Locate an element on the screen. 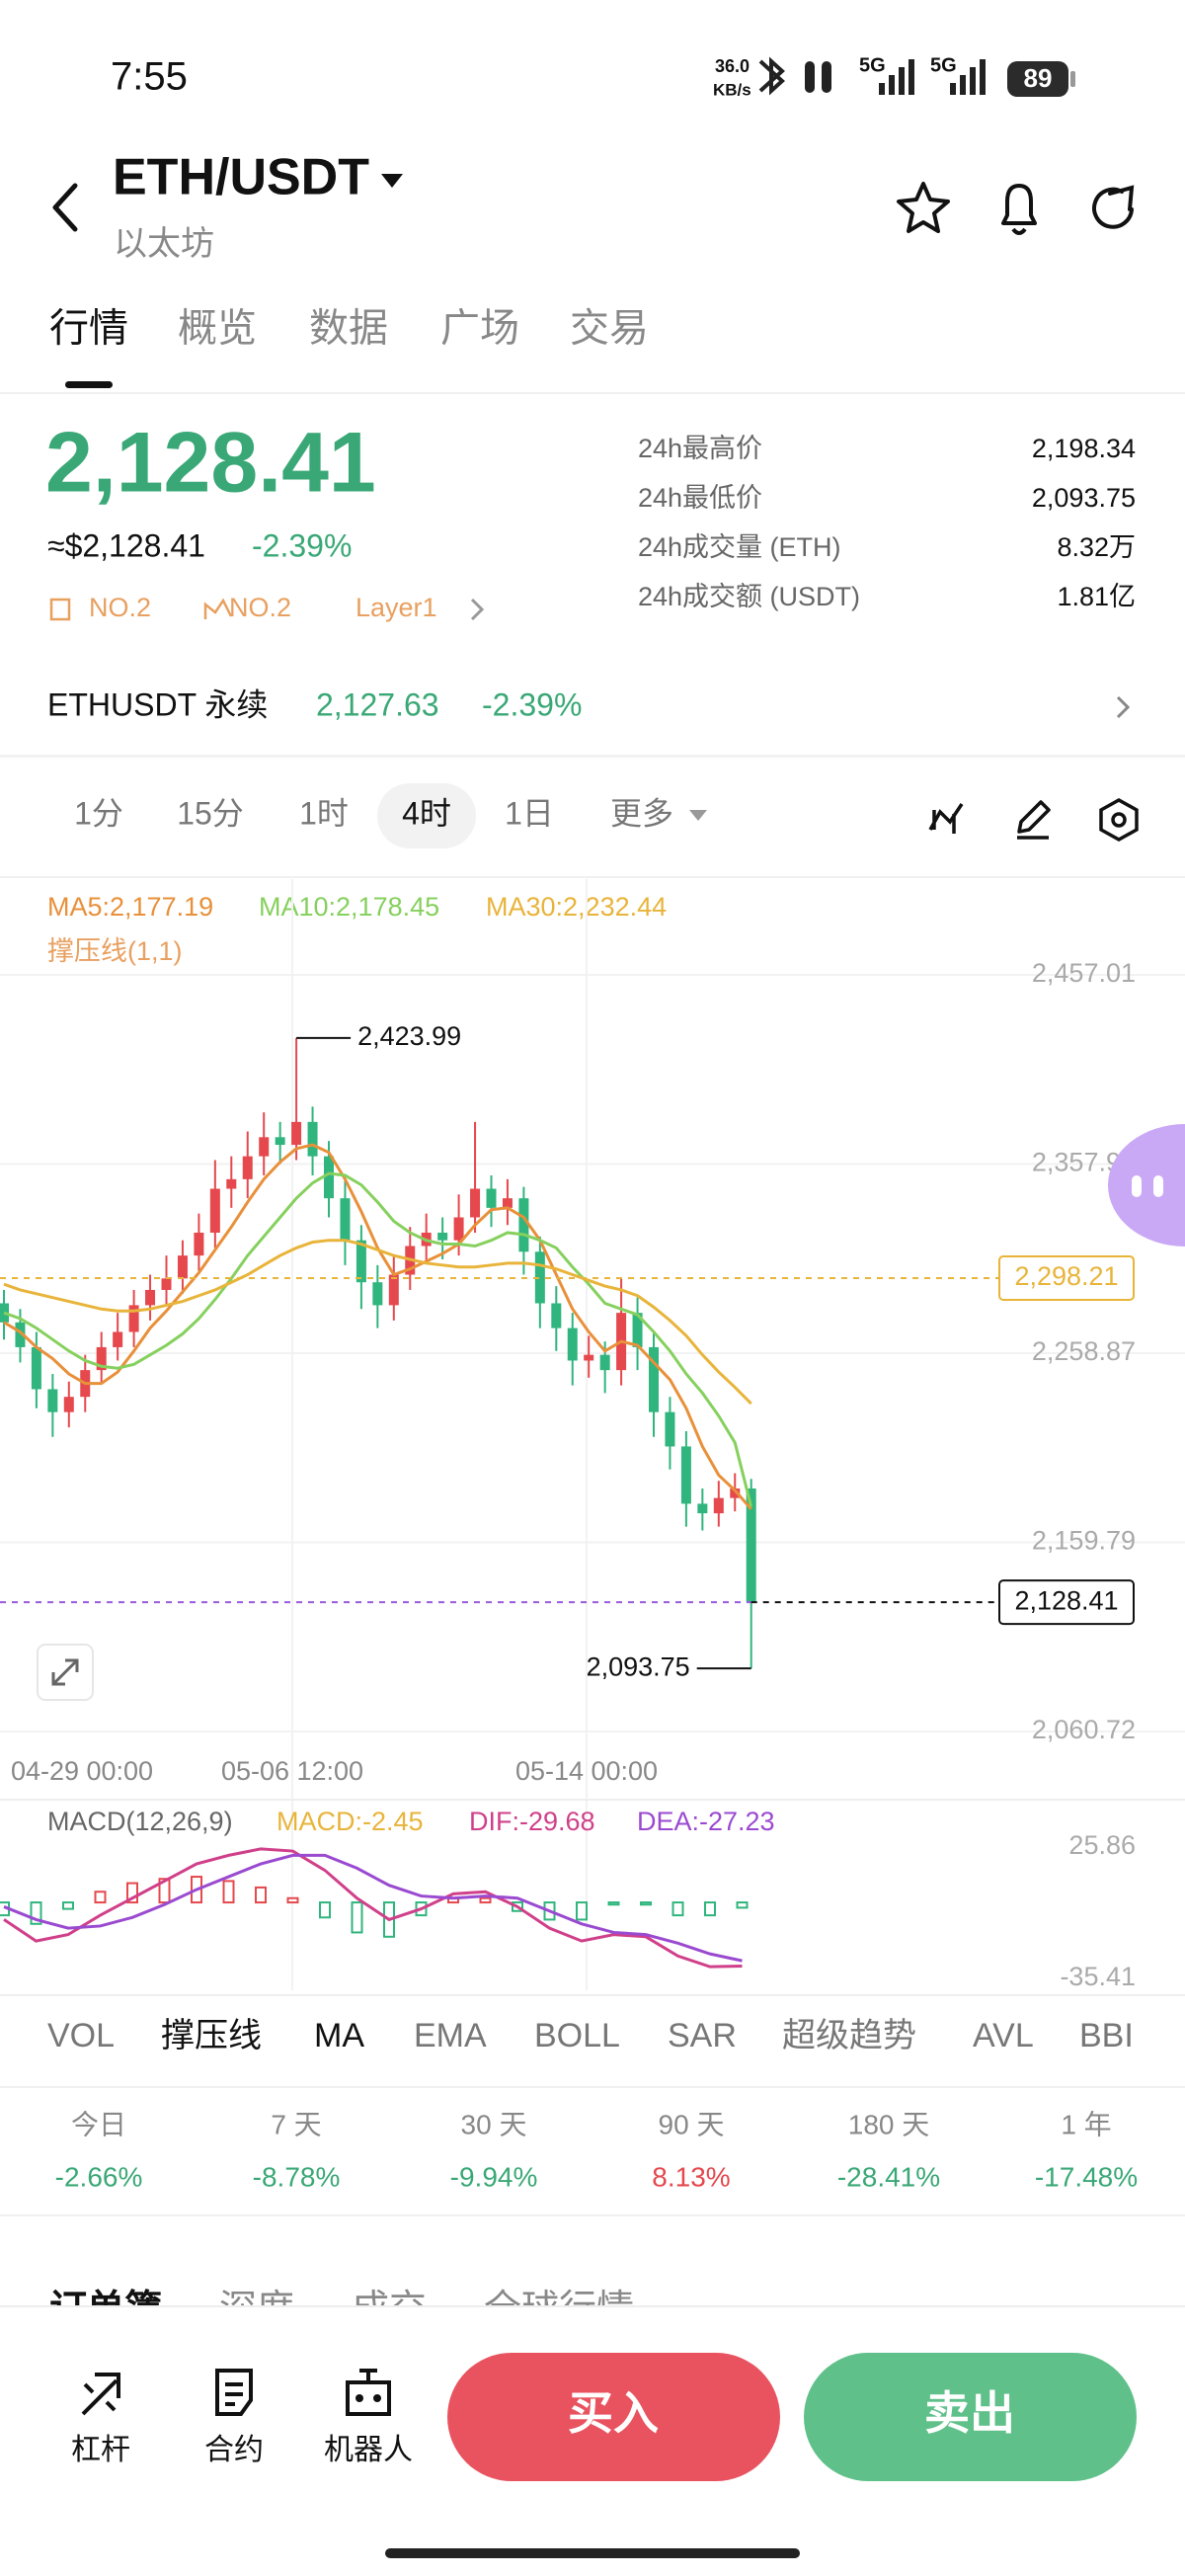 The width and height of the screenshot is (1185, 2576). period-label: 7 天 is located at coordinates (296, 2124).